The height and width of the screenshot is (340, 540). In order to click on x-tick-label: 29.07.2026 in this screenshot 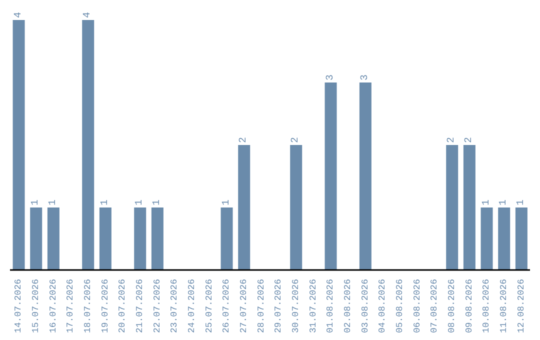, I will do `click(279, 306)`.